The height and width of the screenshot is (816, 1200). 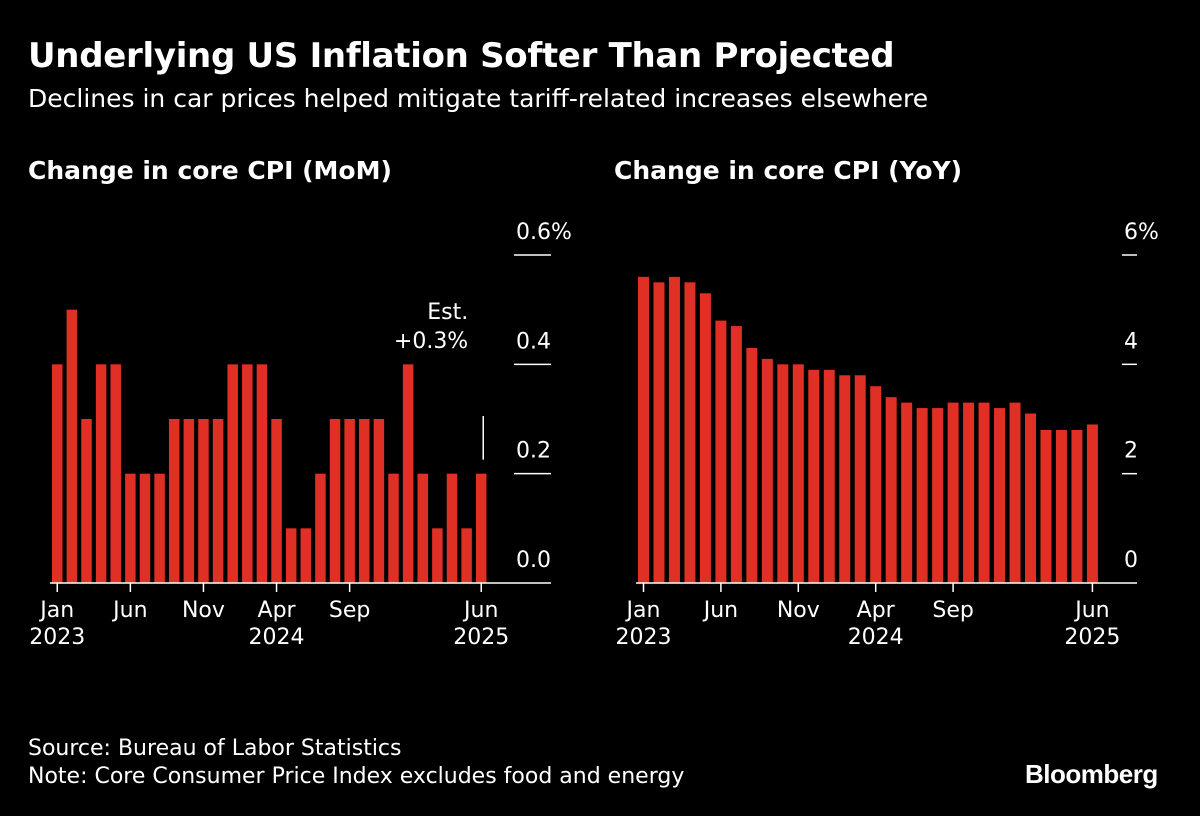 I want to click on yoy-y-tick-label: 2, so click(x=1131, y=451).